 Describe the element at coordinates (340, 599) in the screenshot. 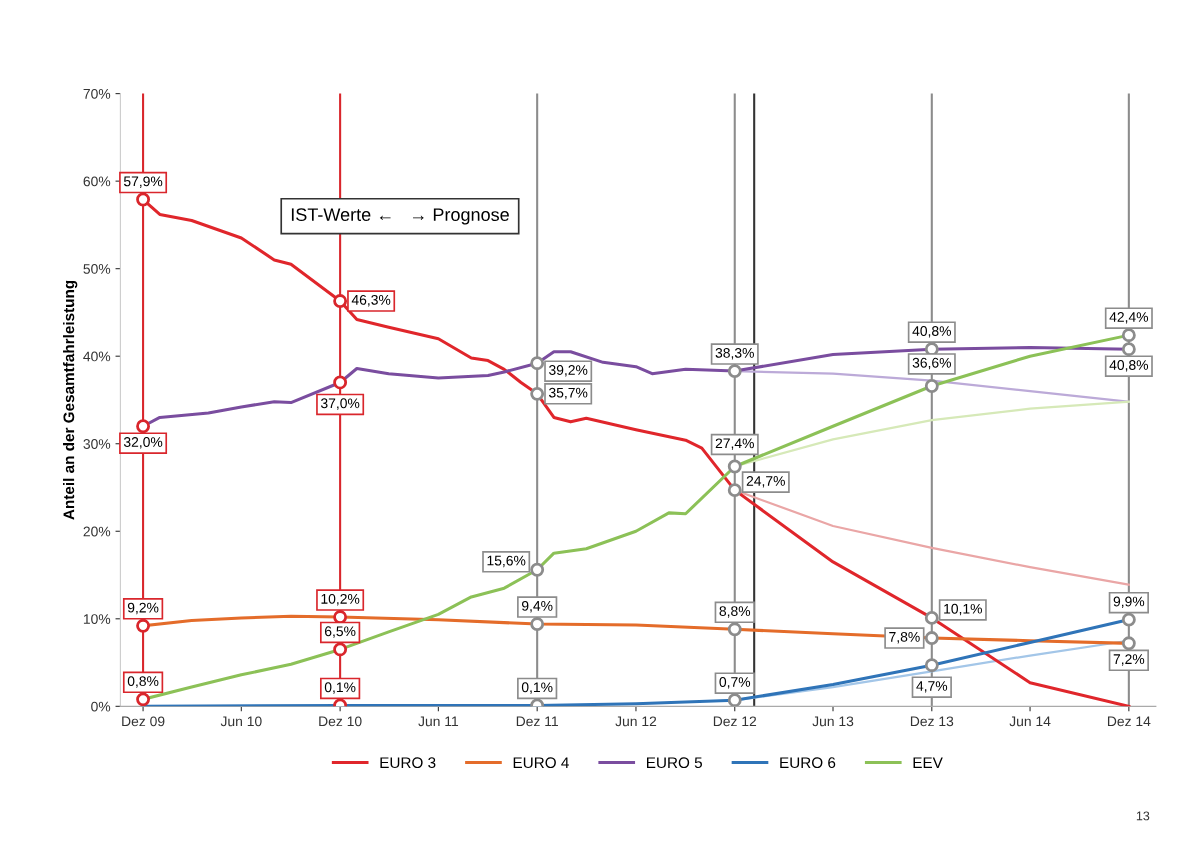

I see `data-label: 10,2%` at that location.